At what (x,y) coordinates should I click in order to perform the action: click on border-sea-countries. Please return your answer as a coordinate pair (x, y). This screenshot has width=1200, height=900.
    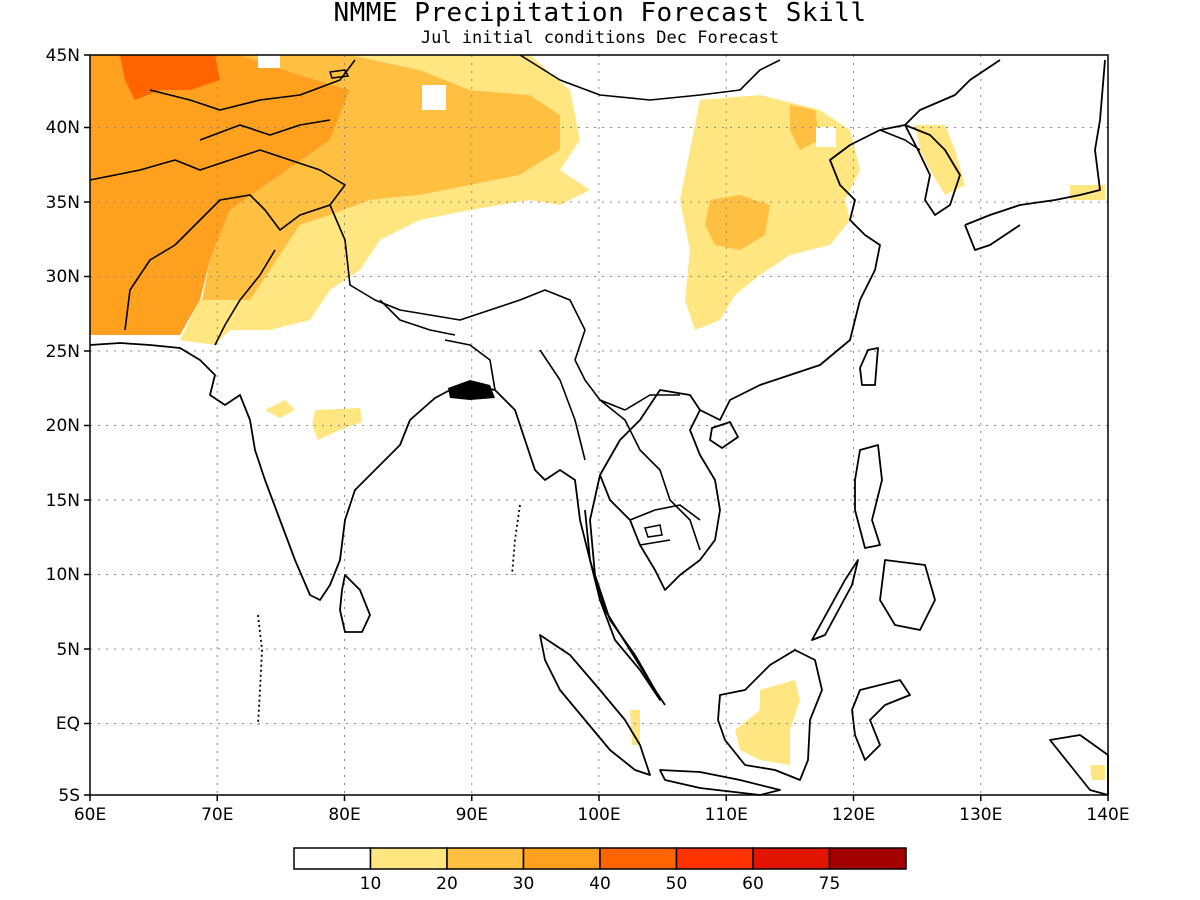
    Looking at the image, I should click on (620, 450).